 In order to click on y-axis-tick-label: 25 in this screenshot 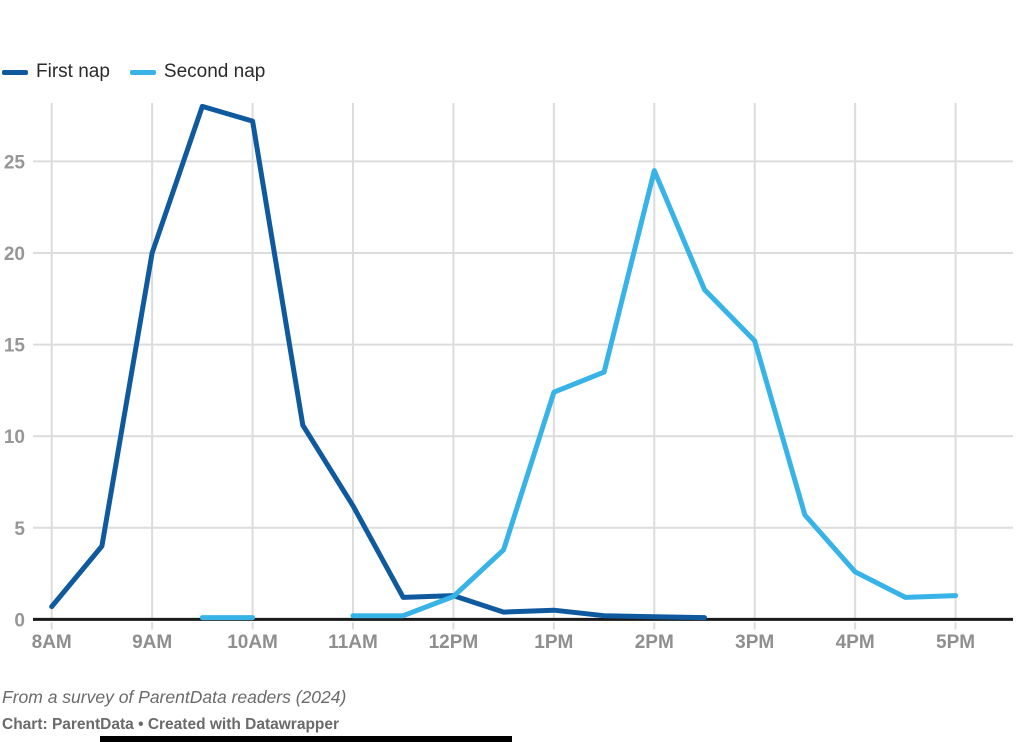, I will do `click(15, 162)`.